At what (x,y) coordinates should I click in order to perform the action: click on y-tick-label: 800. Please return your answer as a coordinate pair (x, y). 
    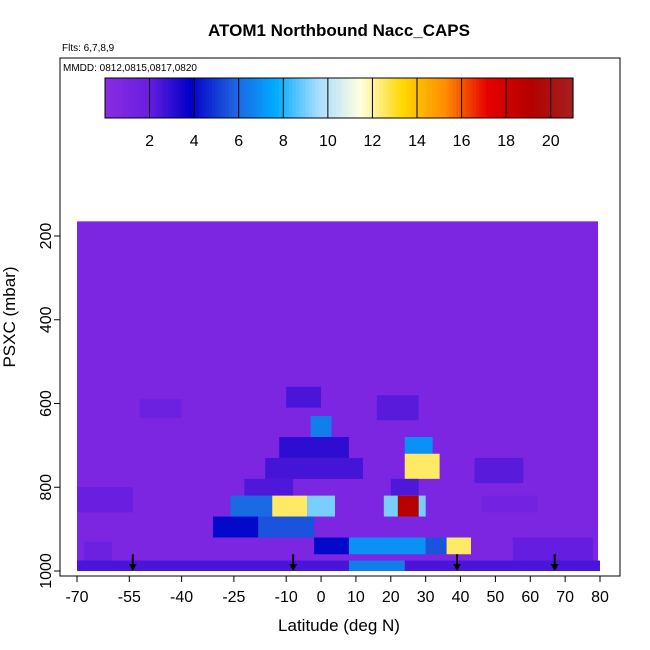
    Looking at the image, I should click on (46, 487).